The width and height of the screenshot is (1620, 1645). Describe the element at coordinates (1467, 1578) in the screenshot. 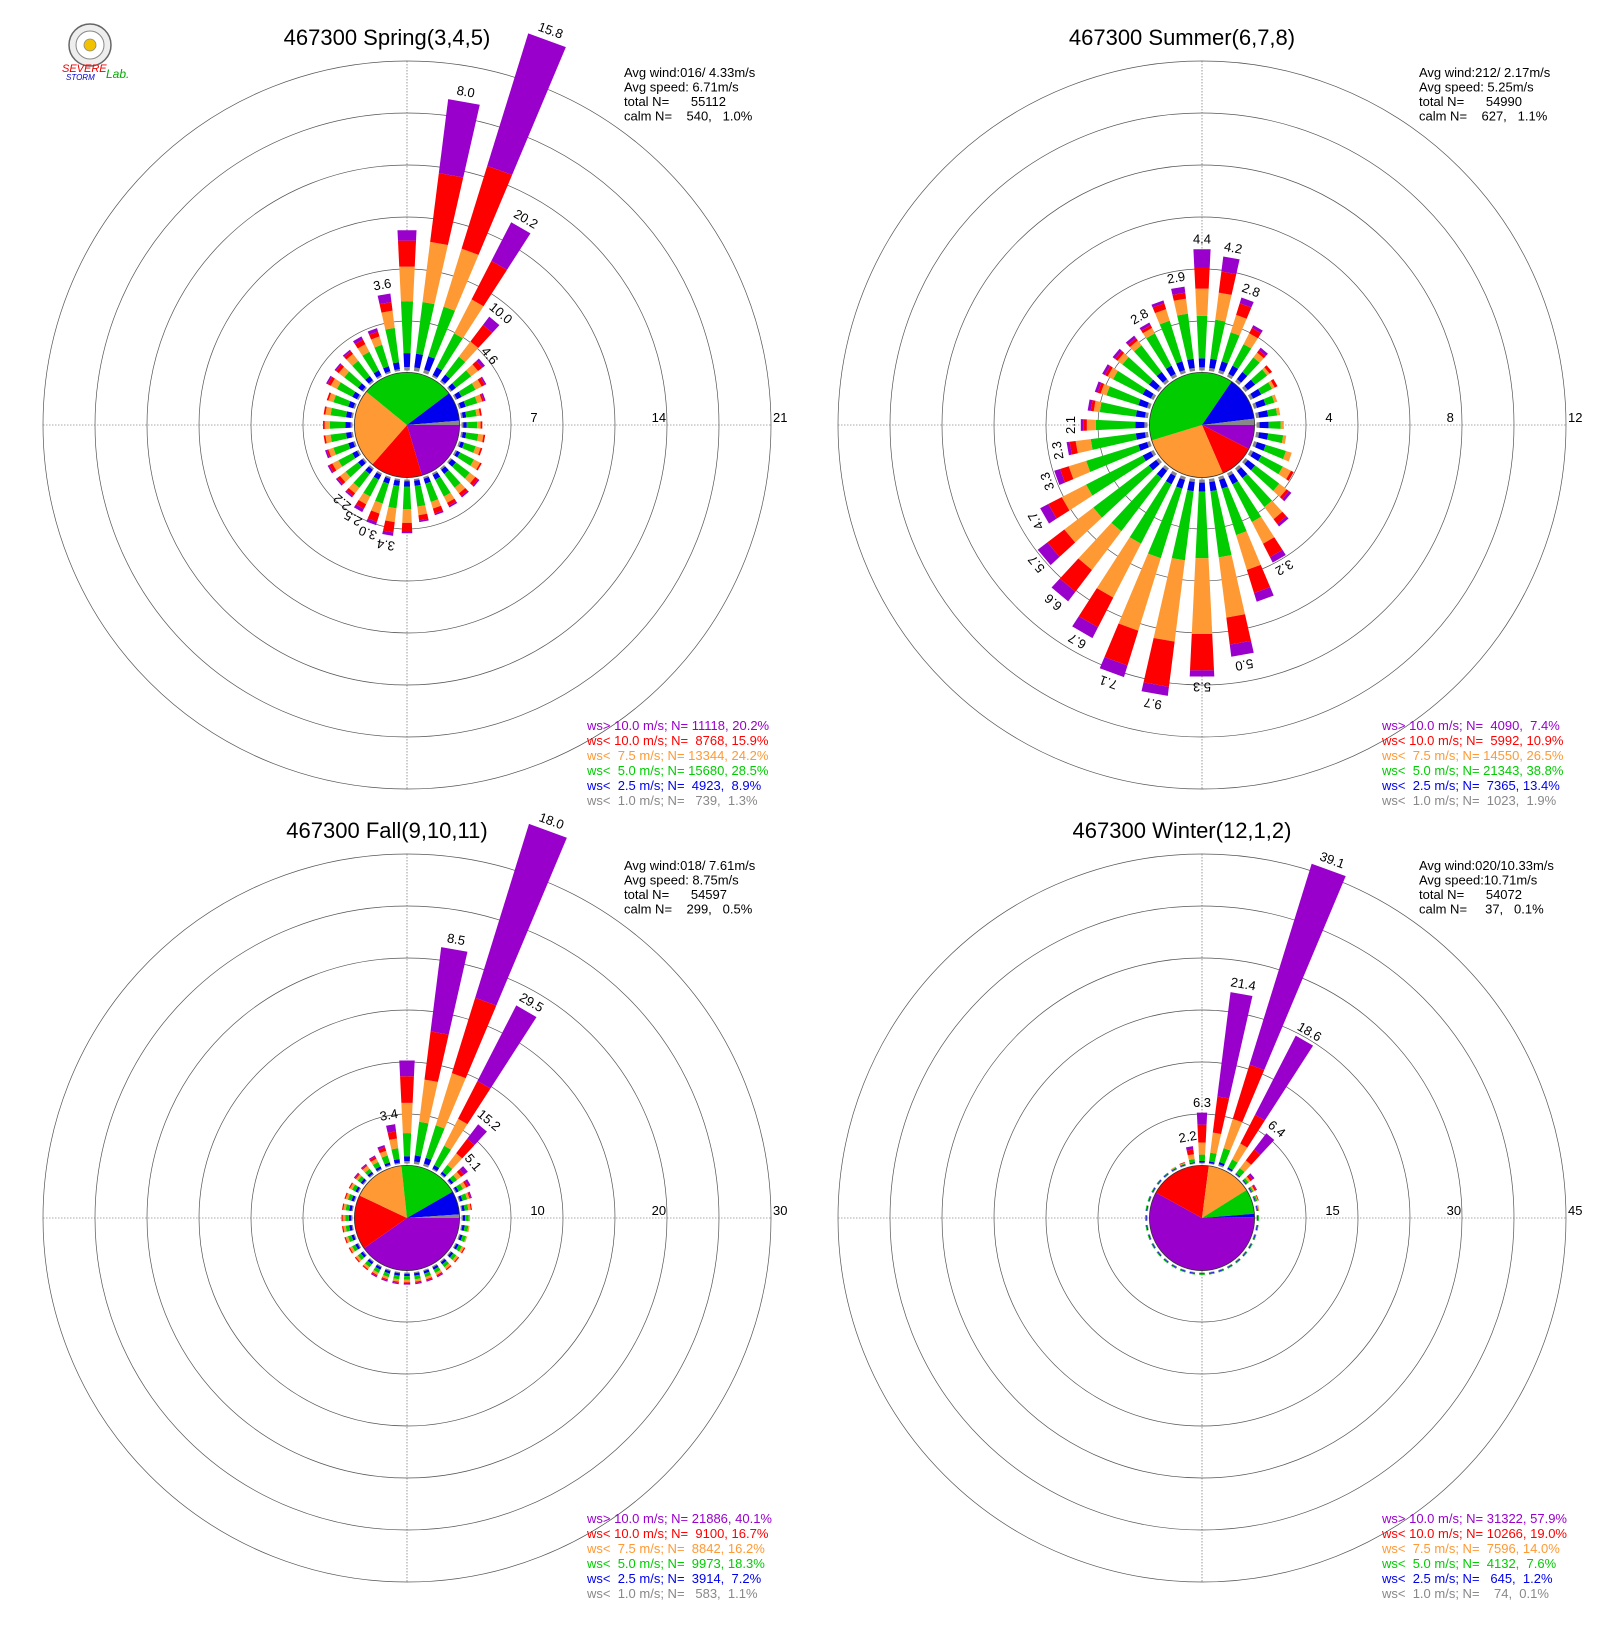

I see `legend-entry-lt25: ws< 2.5 m/s; N= 645, 1.2%` at that location.